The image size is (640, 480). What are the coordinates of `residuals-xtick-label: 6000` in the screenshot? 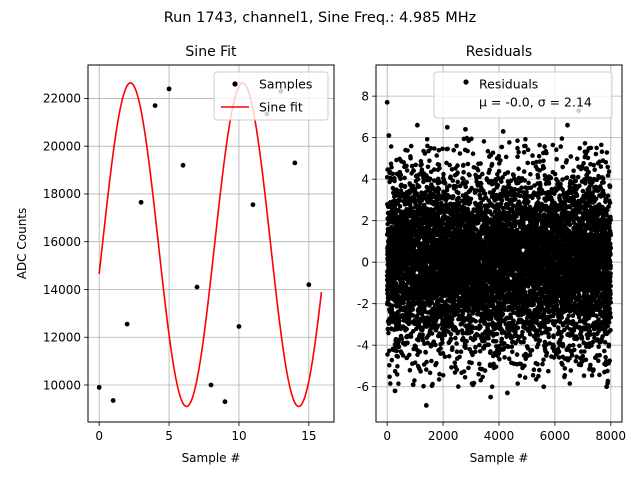 It's located at (555, 436).